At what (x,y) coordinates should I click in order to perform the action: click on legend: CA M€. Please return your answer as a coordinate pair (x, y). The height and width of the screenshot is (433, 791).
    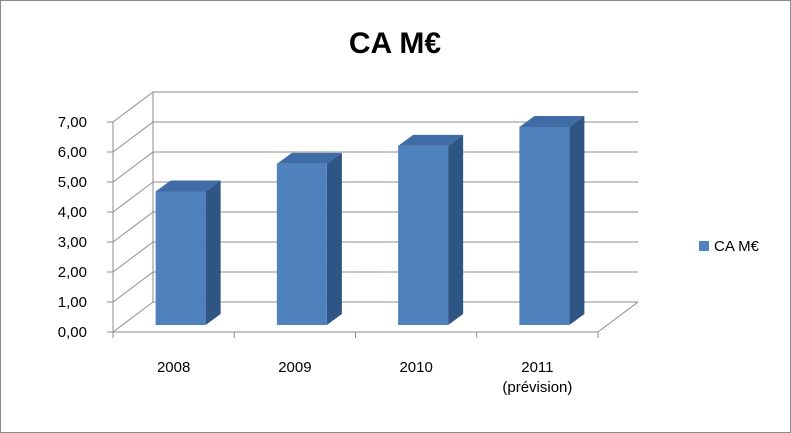
    Looking at the image, I should click on (729, 246).